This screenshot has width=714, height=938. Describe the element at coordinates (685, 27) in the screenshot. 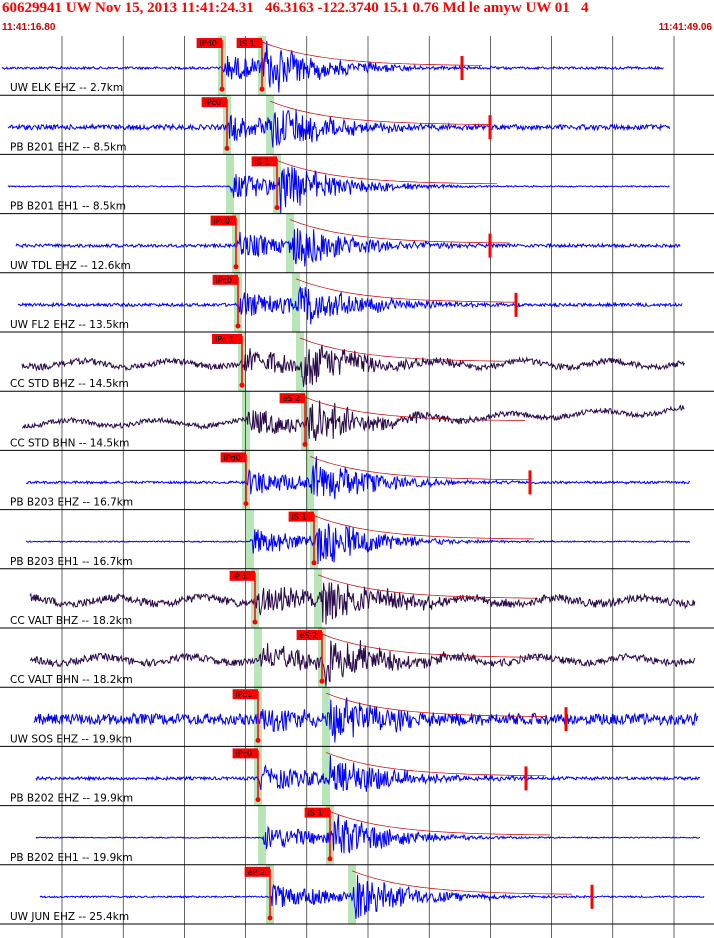

I see `end-time-label: 11:41:49.06` at that location.